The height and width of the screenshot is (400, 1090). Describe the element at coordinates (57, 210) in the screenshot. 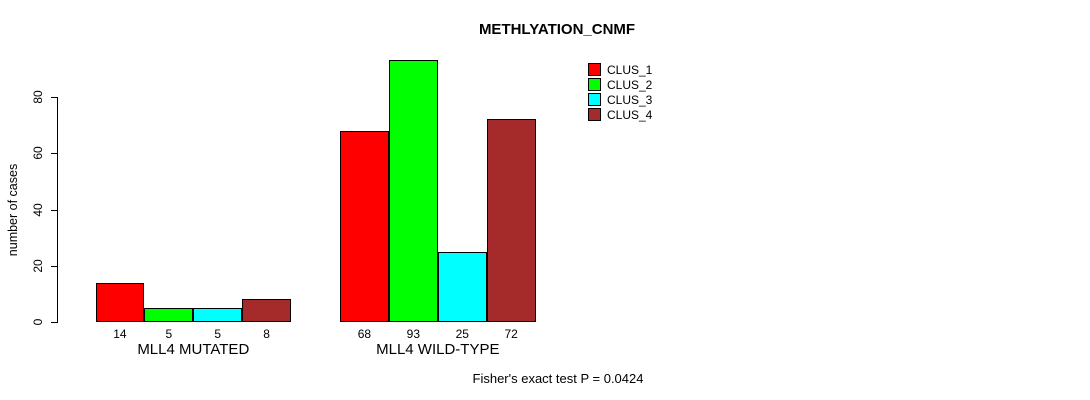

I see `y-axis-line` at that location.